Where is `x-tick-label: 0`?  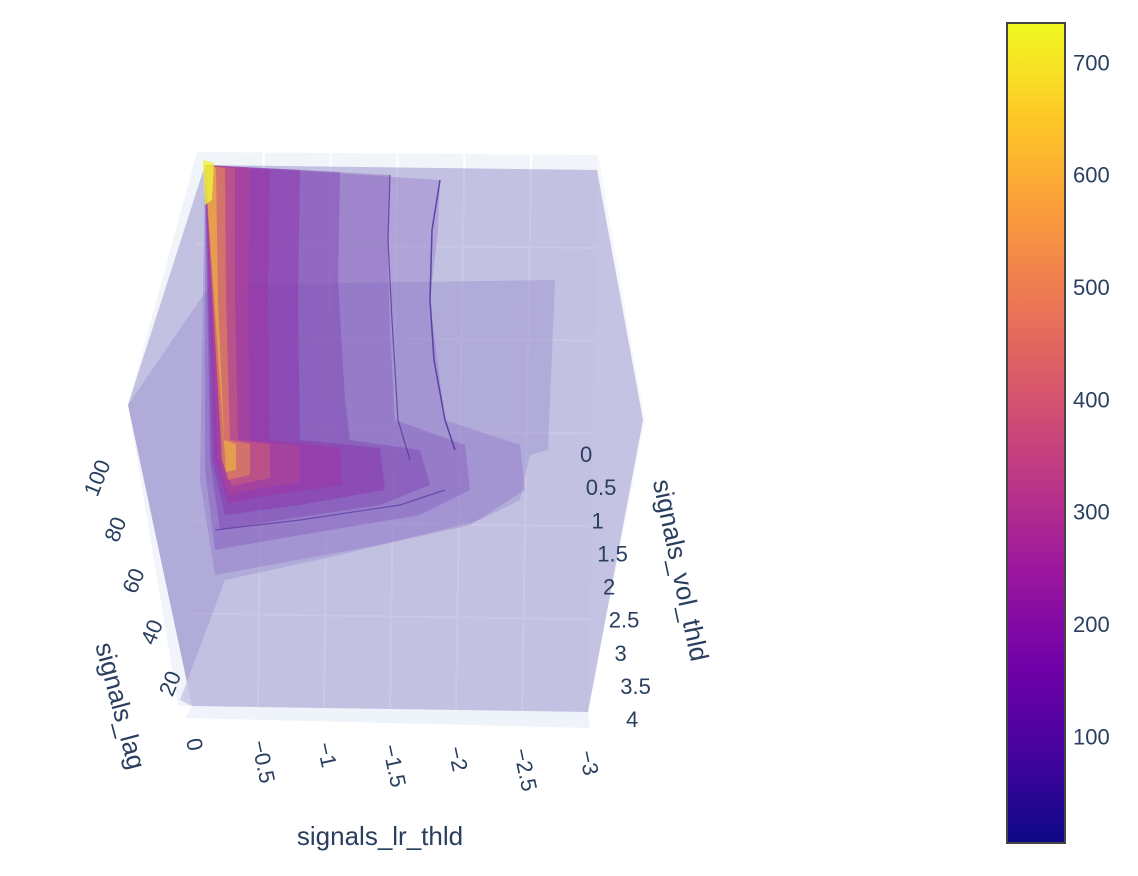 x-tick-label: 0 is located at coordinates (194, 744).